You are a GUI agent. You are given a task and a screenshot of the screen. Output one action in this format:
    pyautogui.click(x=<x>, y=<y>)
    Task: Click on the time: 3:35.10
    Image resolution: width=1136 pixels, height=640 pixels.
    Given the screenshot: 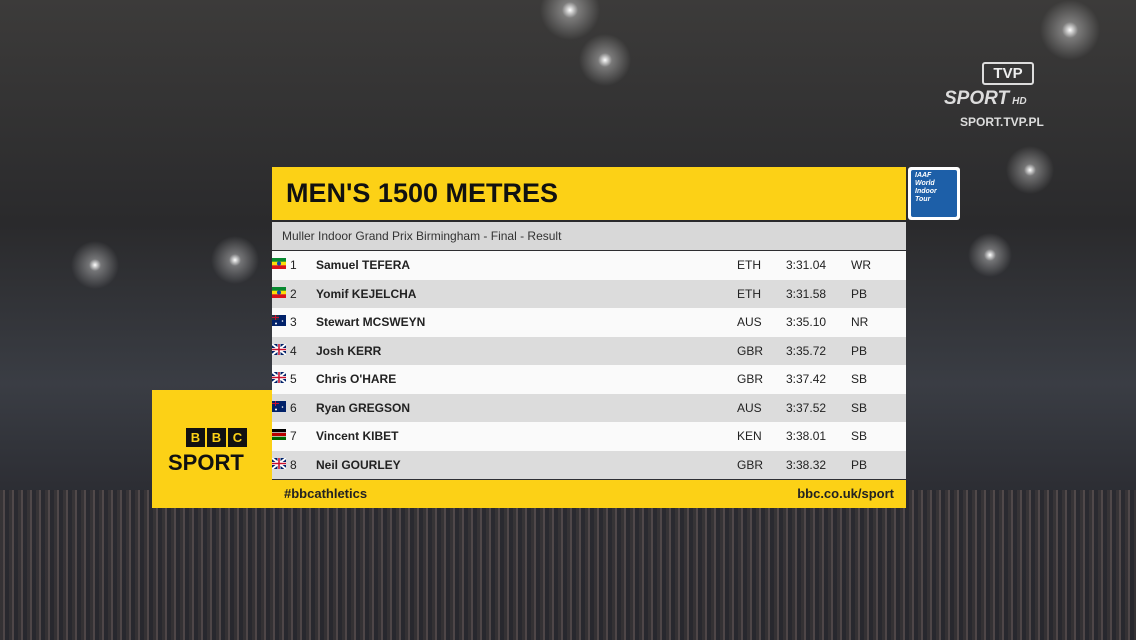 What is the action you would take?
    pyautogui.click(x=806, y=322)
    